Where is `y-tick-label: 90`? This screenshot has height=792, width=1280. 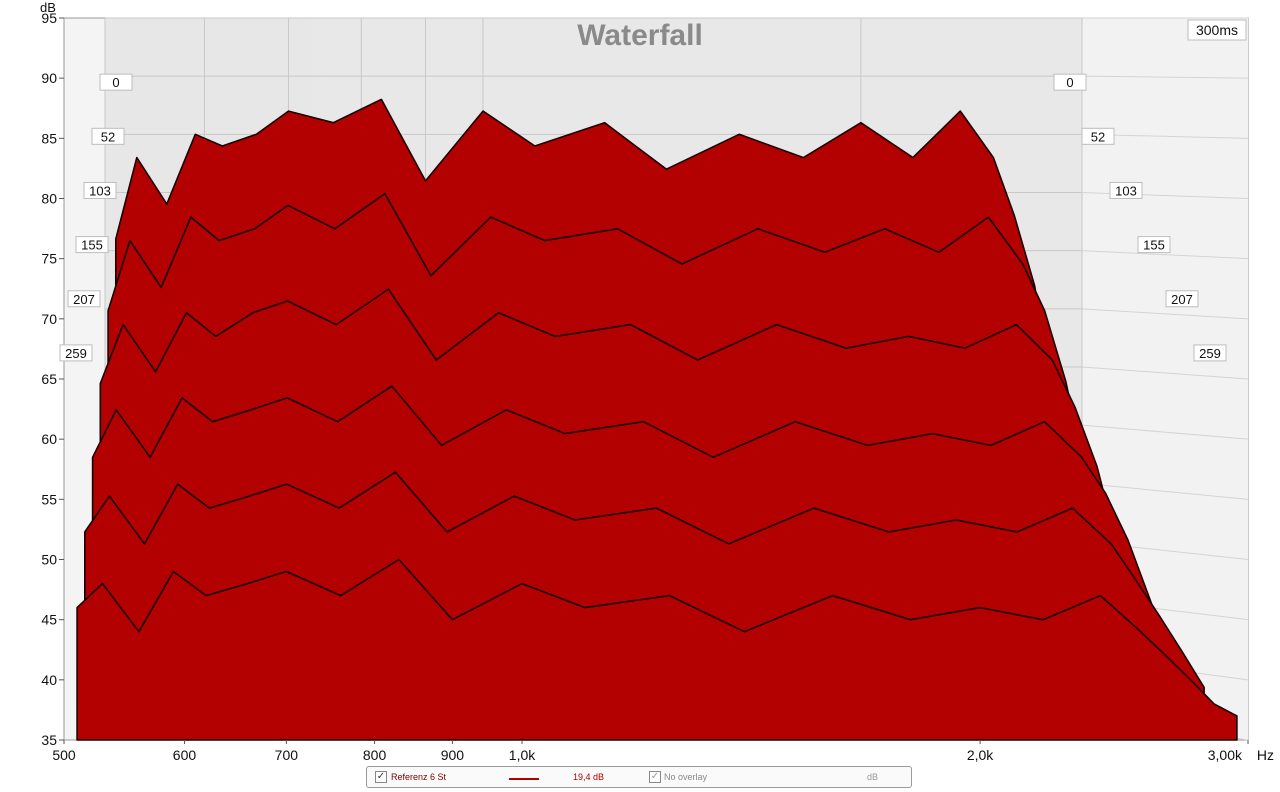
y-tick-label: 90 is located at coordinates (49, 78).